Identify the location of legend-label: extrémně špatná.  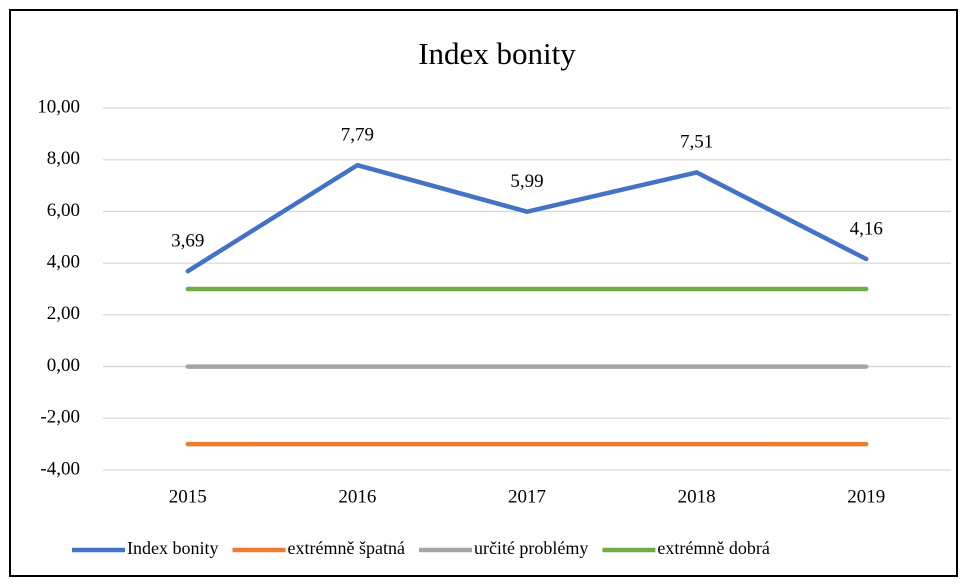
(346, 548).